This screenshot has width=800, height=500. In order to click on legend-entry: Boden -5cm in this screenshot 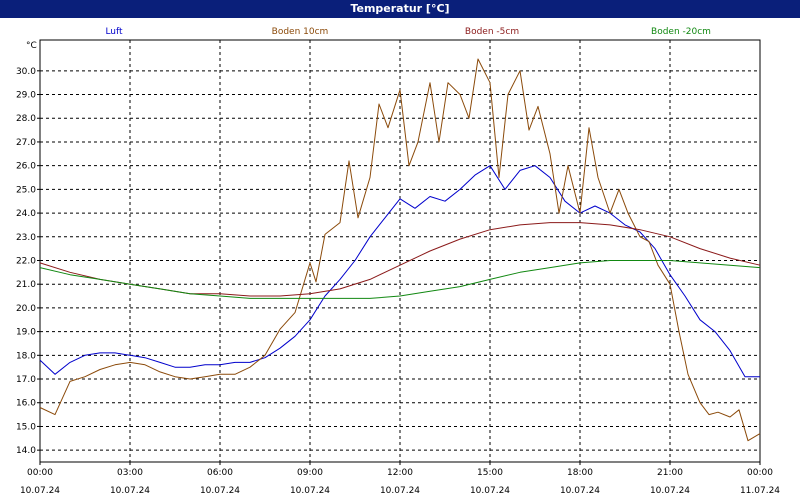, I will do `click(492, 32)`.